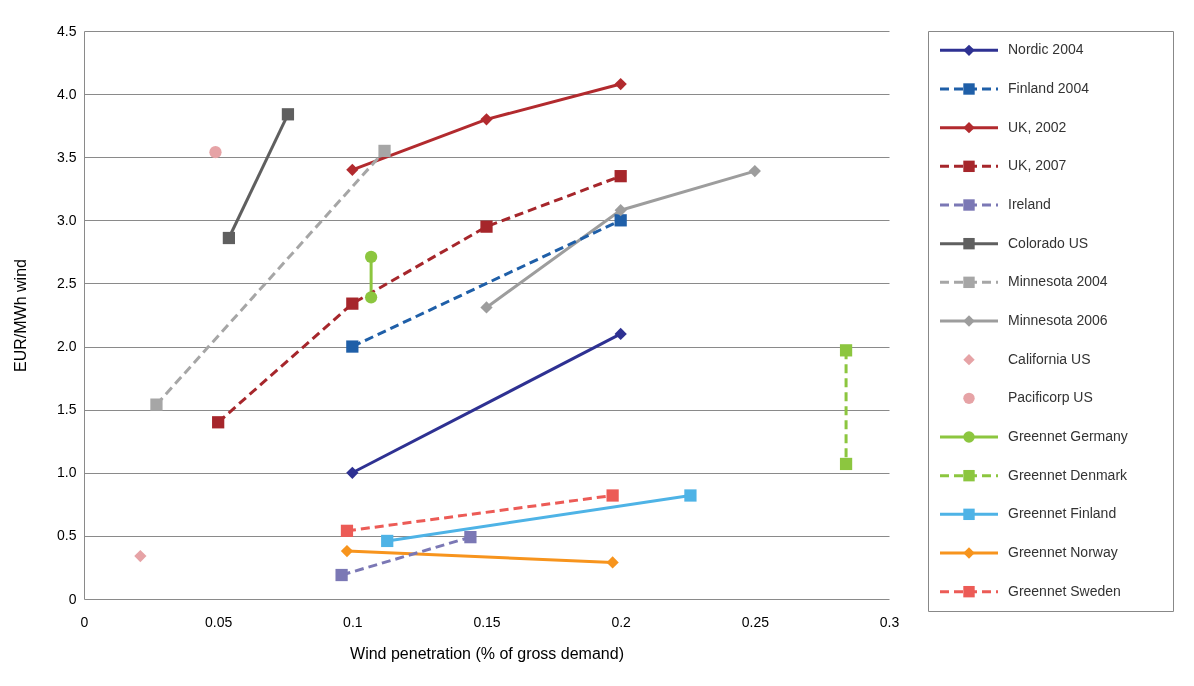 This screenshot has height=686, width=1194. I want to click on legend-label: UK, 2007, so click(1037, 165).